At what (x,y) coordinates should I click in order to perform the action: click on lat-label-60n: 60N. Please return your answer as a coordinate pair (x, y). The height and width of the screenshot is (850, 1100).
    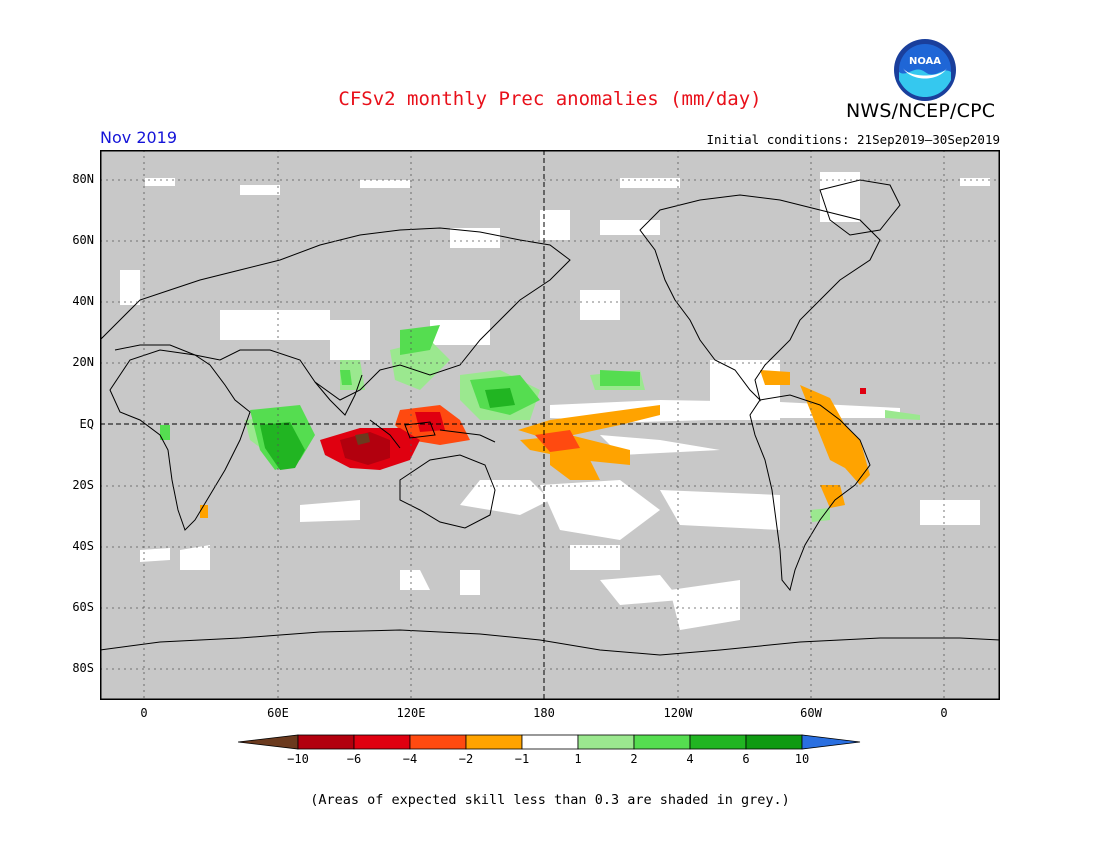
    Looking at the image, I should click on (83, 240).